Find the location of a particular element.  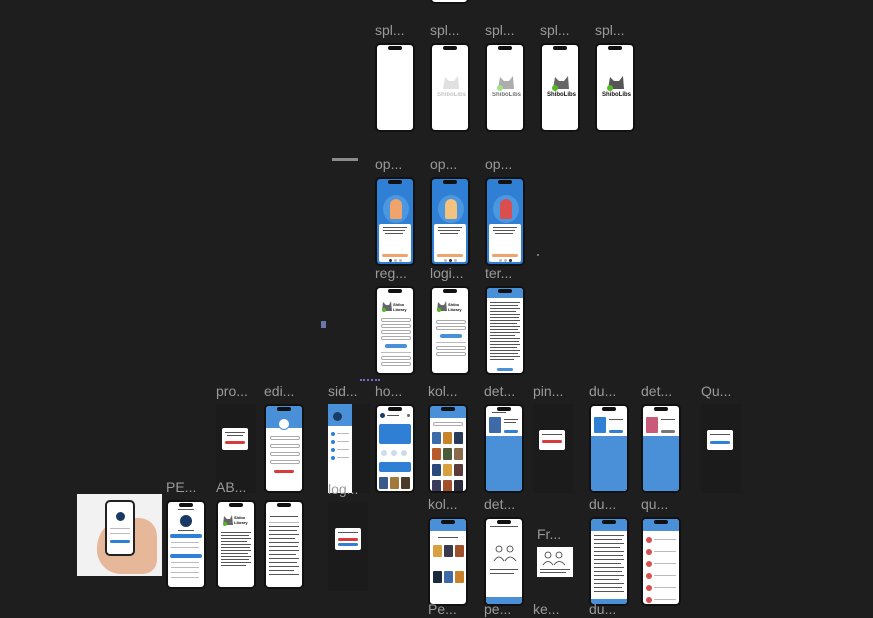

sidebar-overlay is located at coordinates (361, 448).